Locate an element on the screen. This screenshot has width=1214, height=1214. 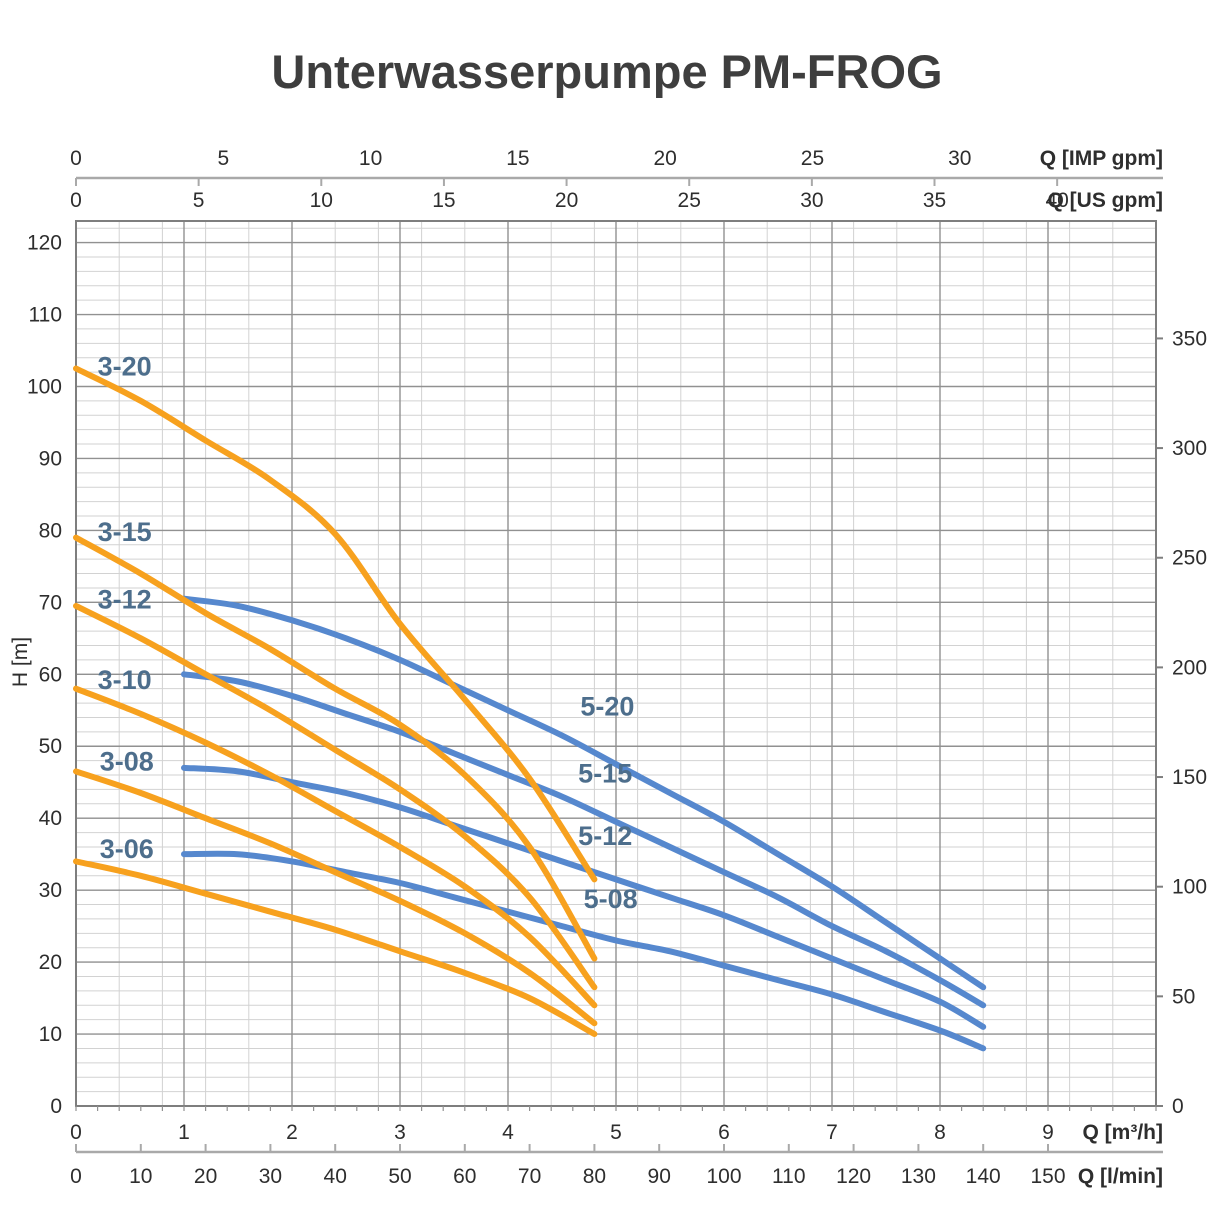
curve-label-3-12: 3-12 is located at coordinates (125, 599).